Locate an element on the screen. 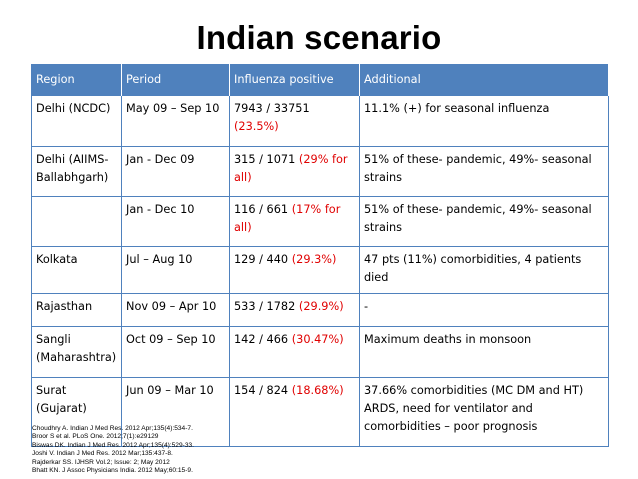 This screenshot has height=479, width=638. cell-influenza-positive: 142 / 466 (30.47%) is located at coordinates (294, 352).